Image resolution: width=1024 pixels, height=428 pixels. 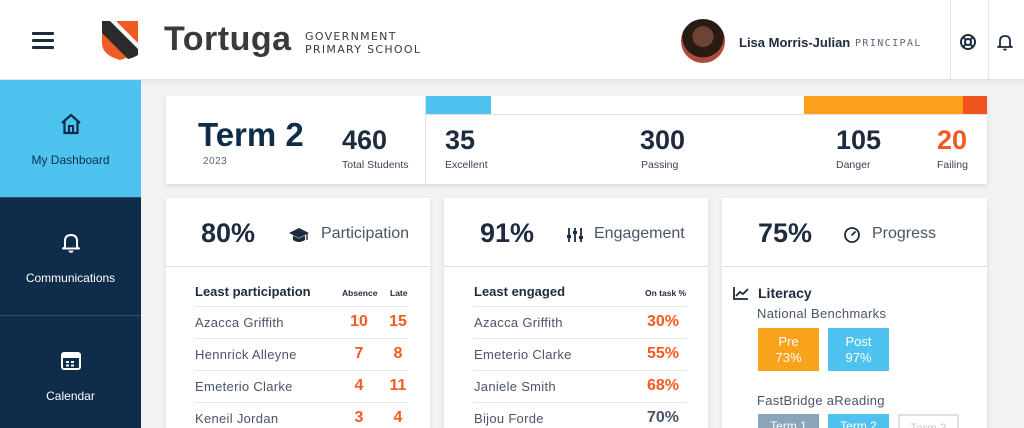 I want to click on participation-label: Participation, so click(x=365, y=233).